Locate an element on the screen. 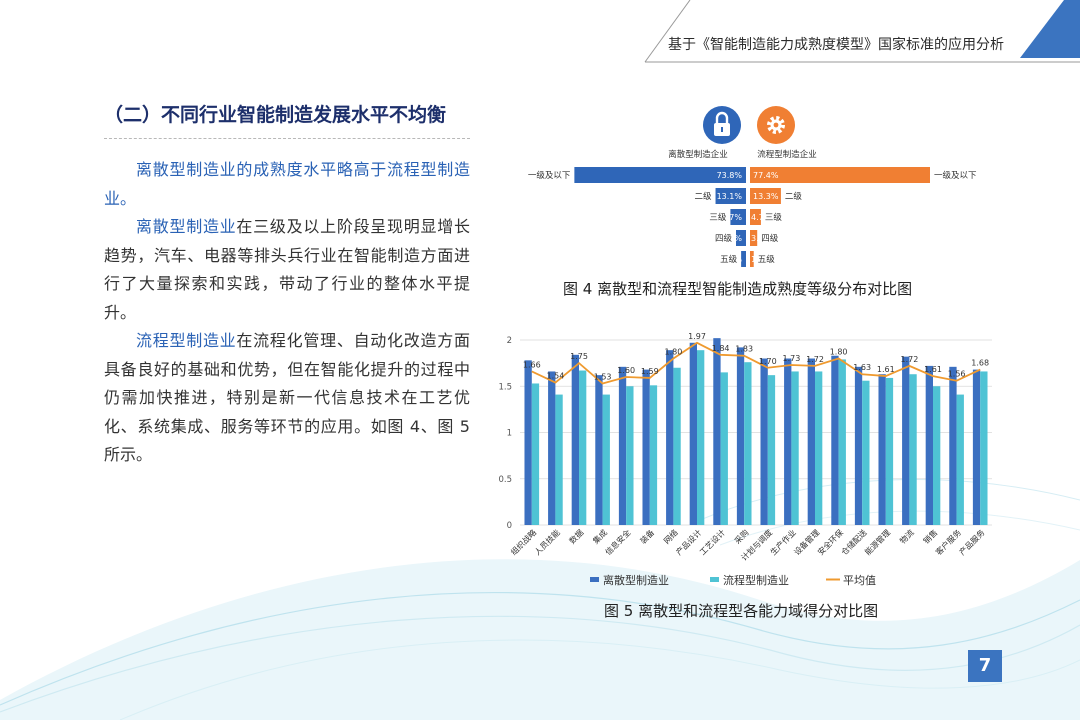 The image size is (1080, 720). right-series-label: 流程型制造企业 is located at coordinates (787, 154).